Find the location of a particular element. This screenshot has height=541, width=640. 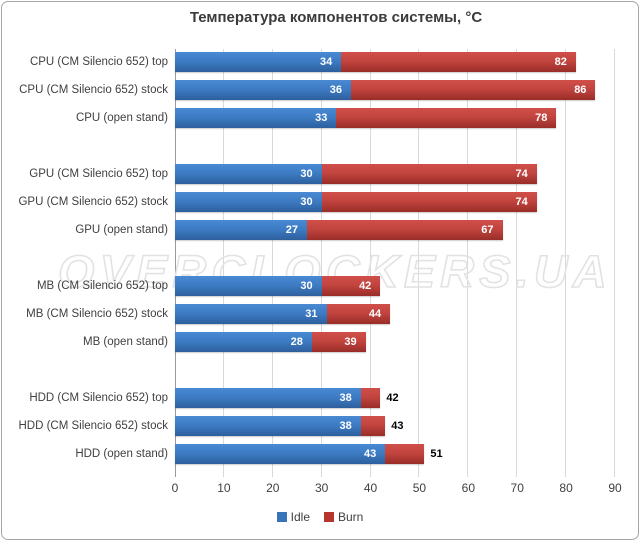

burn-bar-segment: 39 is located at coordinates (338, 342).